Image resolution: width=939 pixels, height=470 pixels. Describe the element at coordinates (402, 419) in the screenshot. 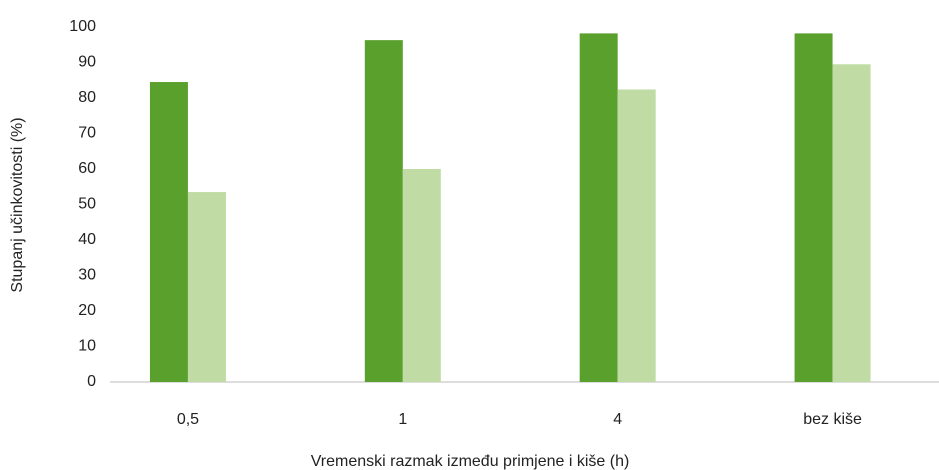

I see `x-tick-label: 1` at that location.